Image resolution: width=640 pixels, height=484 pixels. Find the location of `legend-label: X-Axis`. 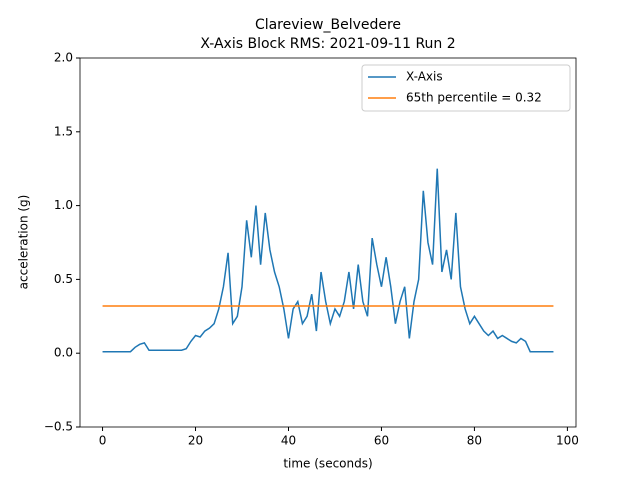

legend-label: X-Axis is located at coordinates (424, 77).